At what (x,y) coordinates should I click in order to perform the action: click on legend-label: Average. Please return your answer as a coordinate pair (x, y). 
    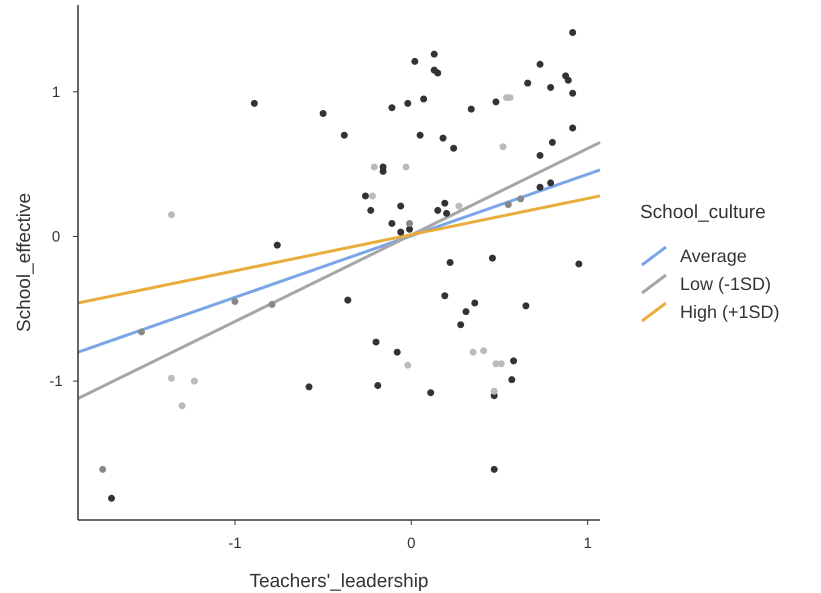
    Looking at the image, I should click on (713, 256).